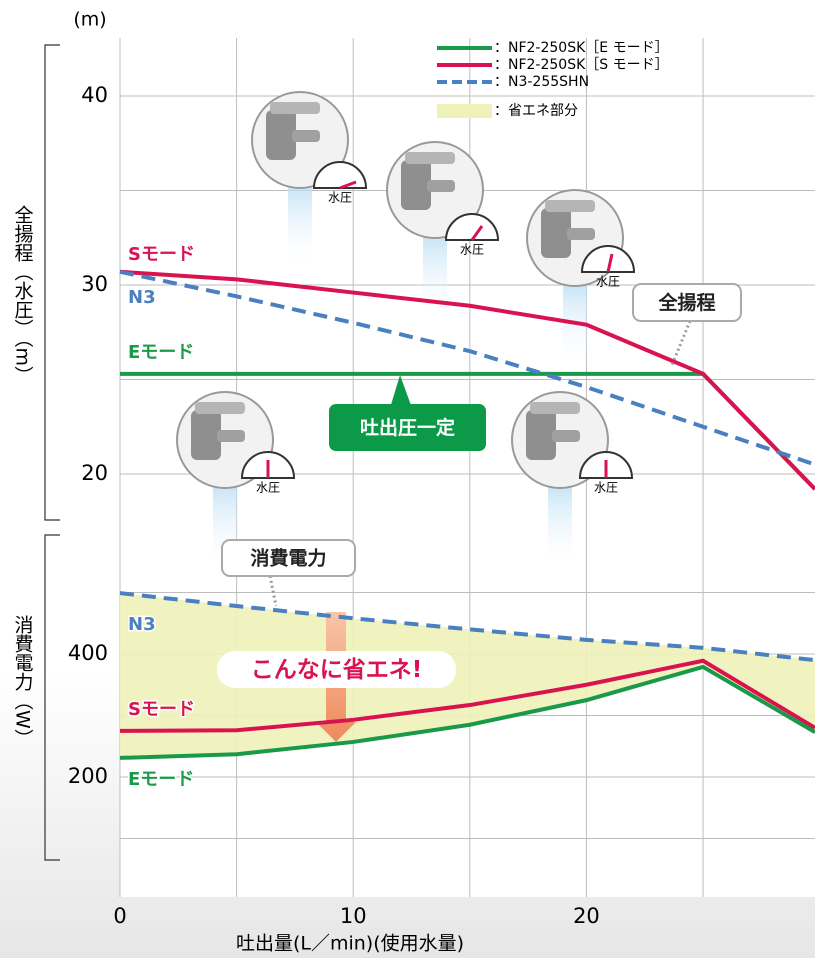 This screenshot has width=815, height=958. Describe the element at coordinates (88, 653) in the screenshot. I see `y-tick-label: 400` at that location.